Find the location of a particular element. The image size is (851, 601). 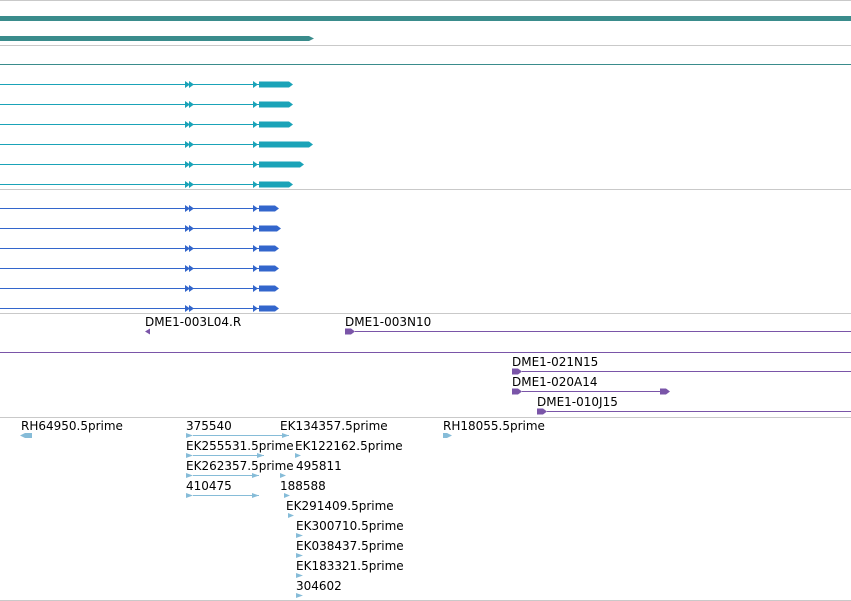

est-track is located at coordinates (236, 515).